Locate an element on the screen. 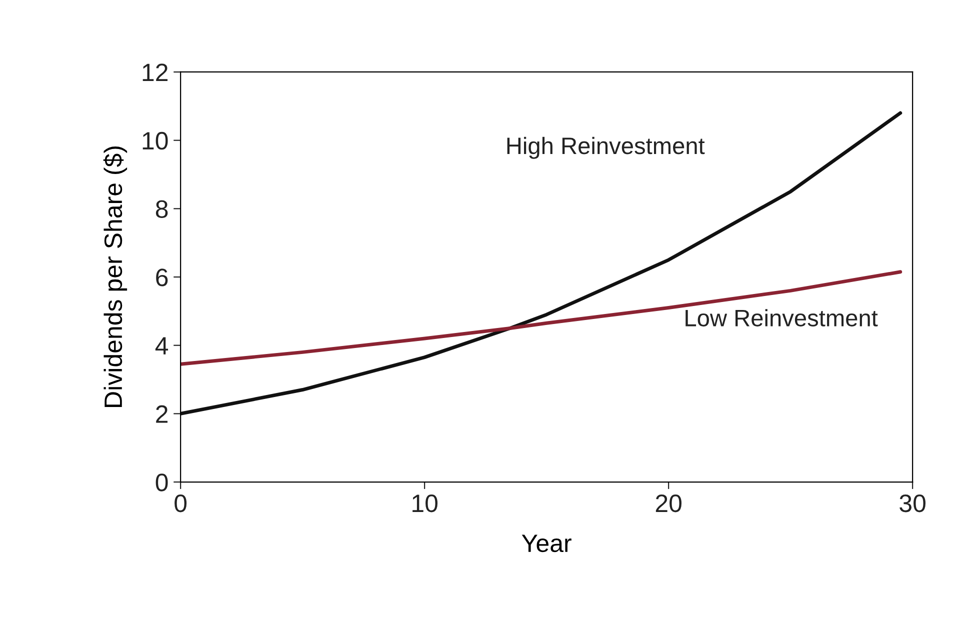 This screenshot has width=976, height=626. x-tick-label: 30 is located at coordinates (913, 503).